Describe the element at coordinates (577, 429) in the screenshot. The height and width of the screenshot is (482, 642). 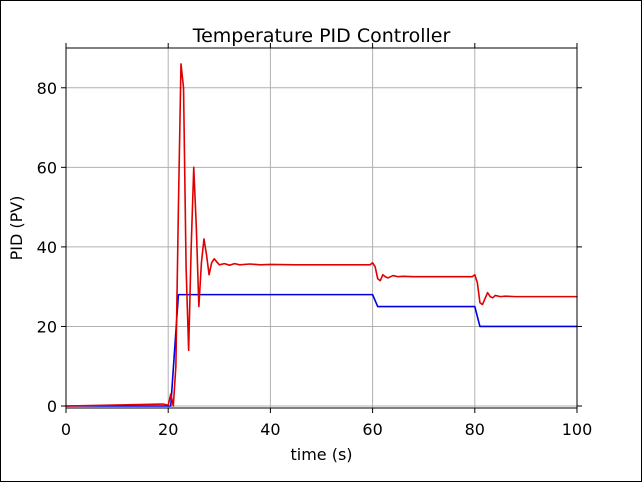
I see `x-tick-label: 100` at that location.